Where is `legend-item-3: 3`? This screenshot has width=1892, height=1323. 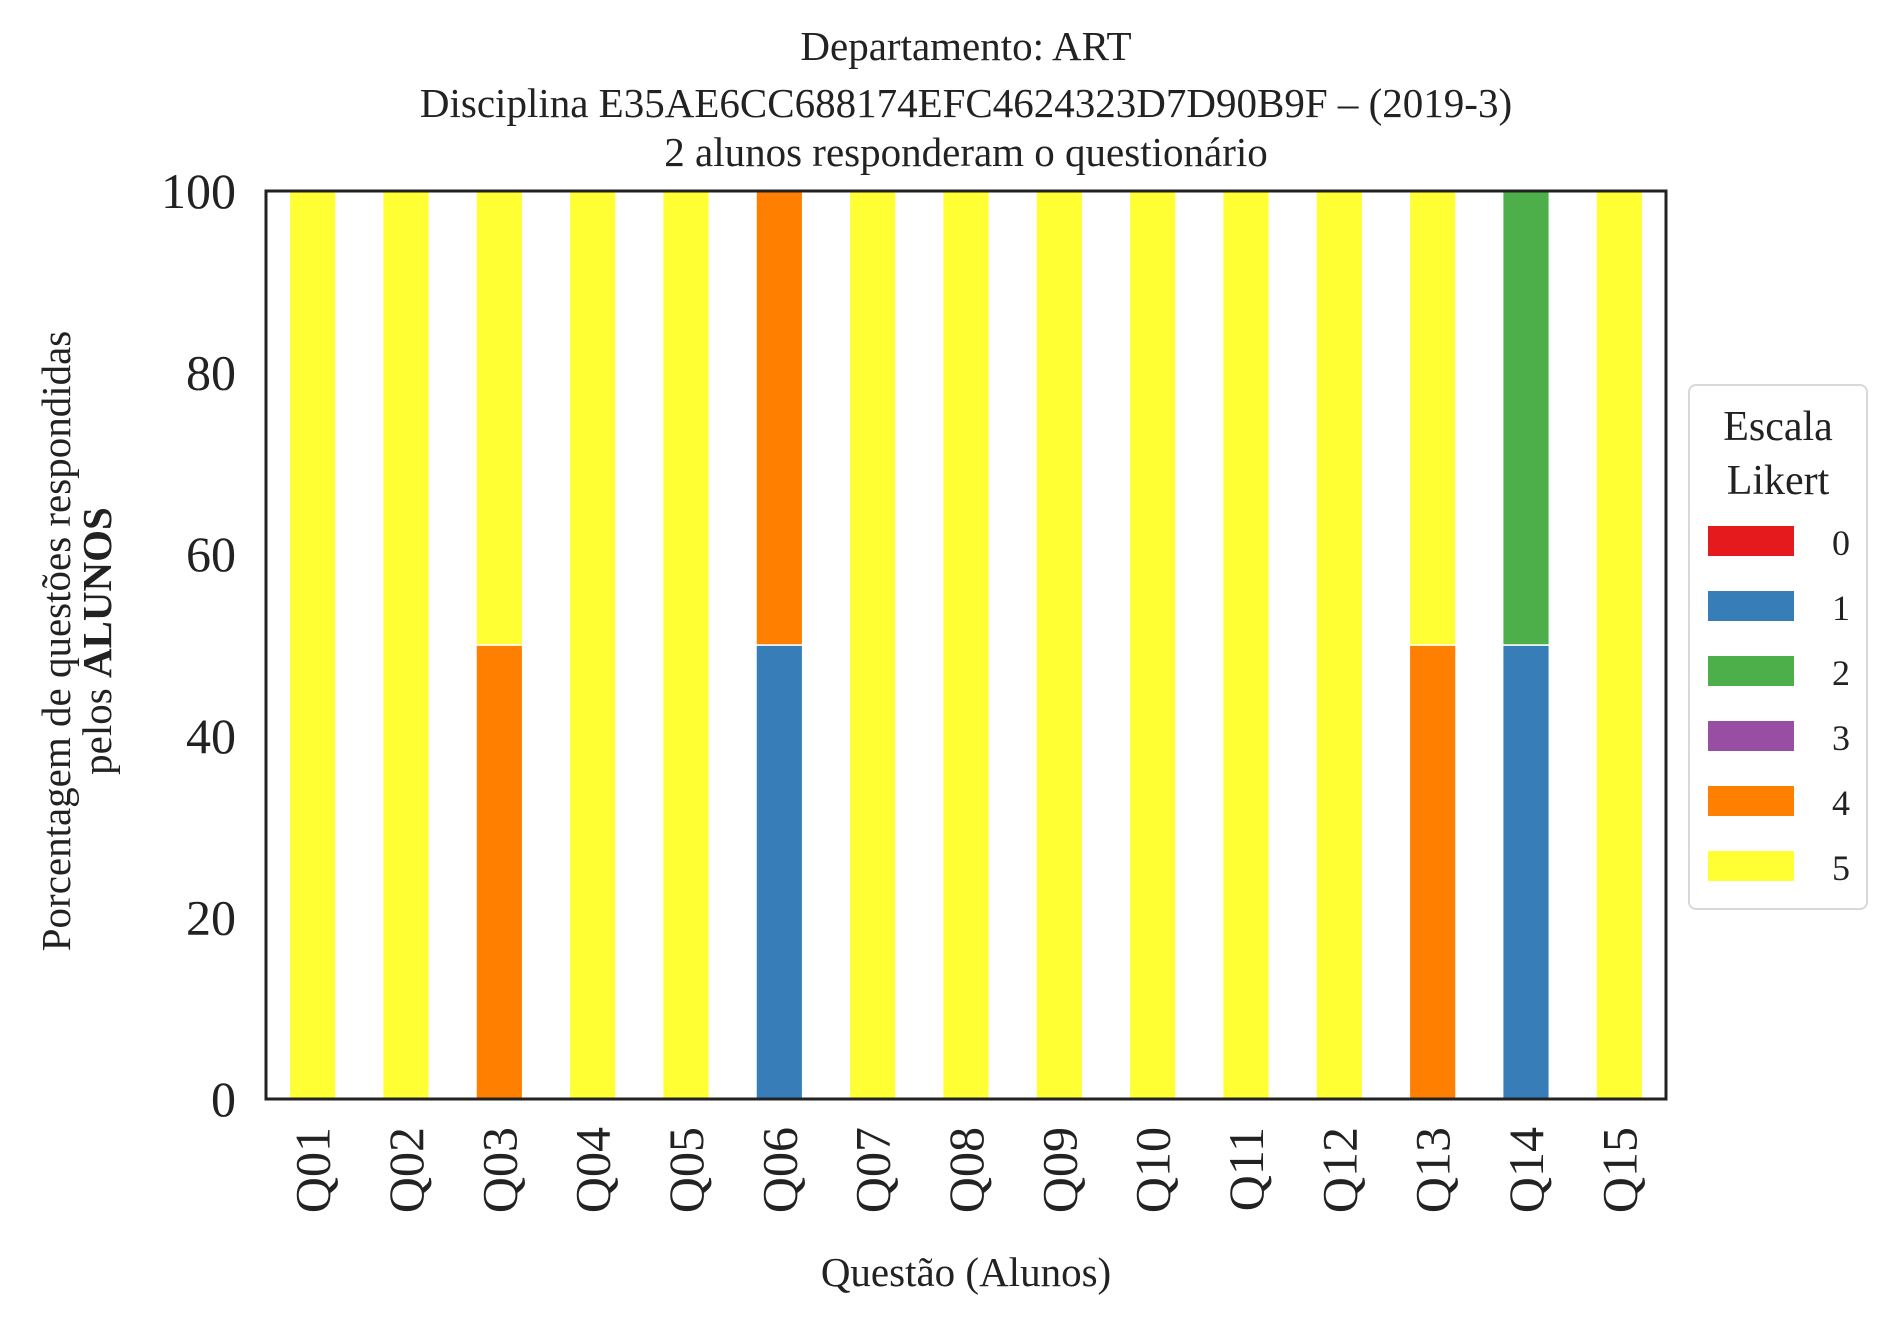
legend-item-3: 3 is located at coordinates (1783, 738).